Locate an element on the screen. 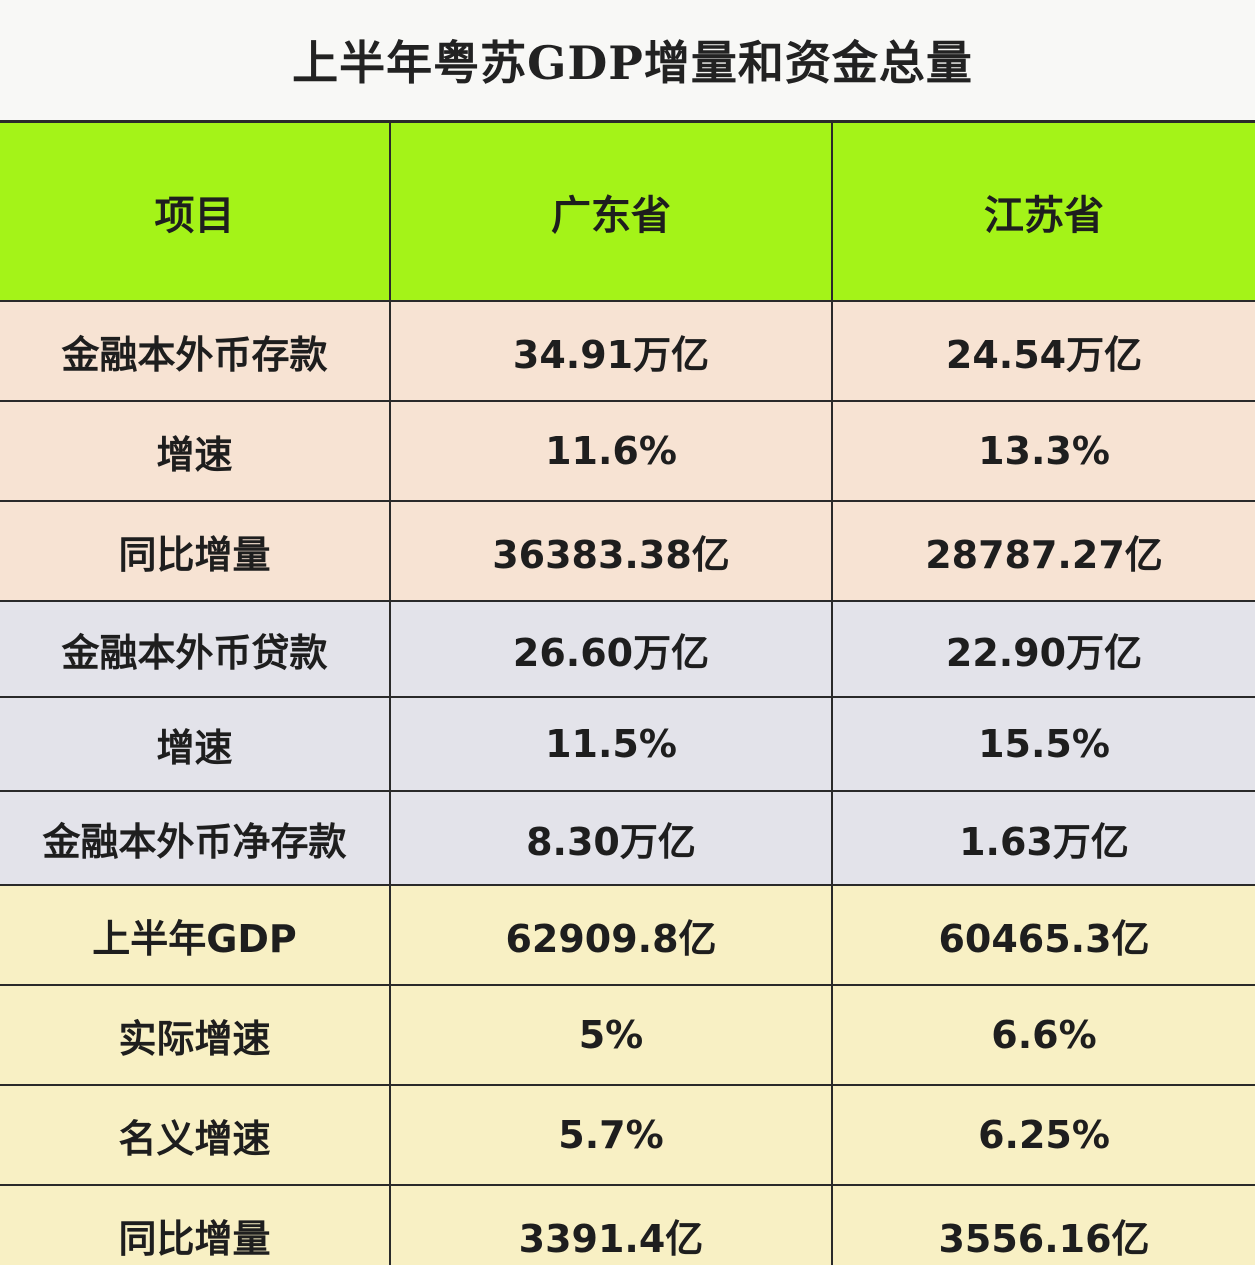 Image resolution: width=1255 pixels, height=1265 pixels. jiangsu-value: 1.63万亿 is located at coordinates (1043, 838).